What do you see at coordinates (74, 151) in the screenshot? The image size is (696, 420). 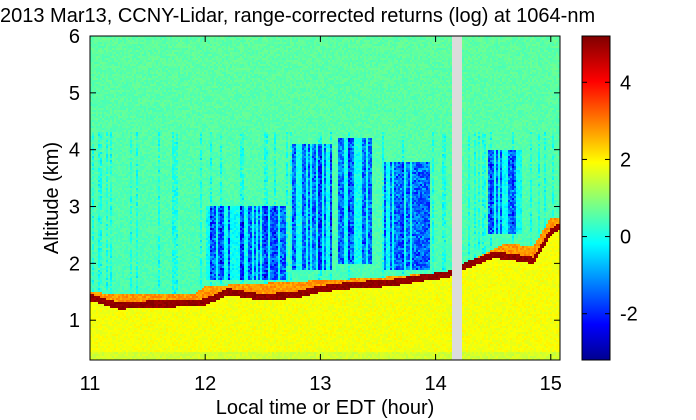 I see `y-tick-label: 4` at bounding box center [74, 151].